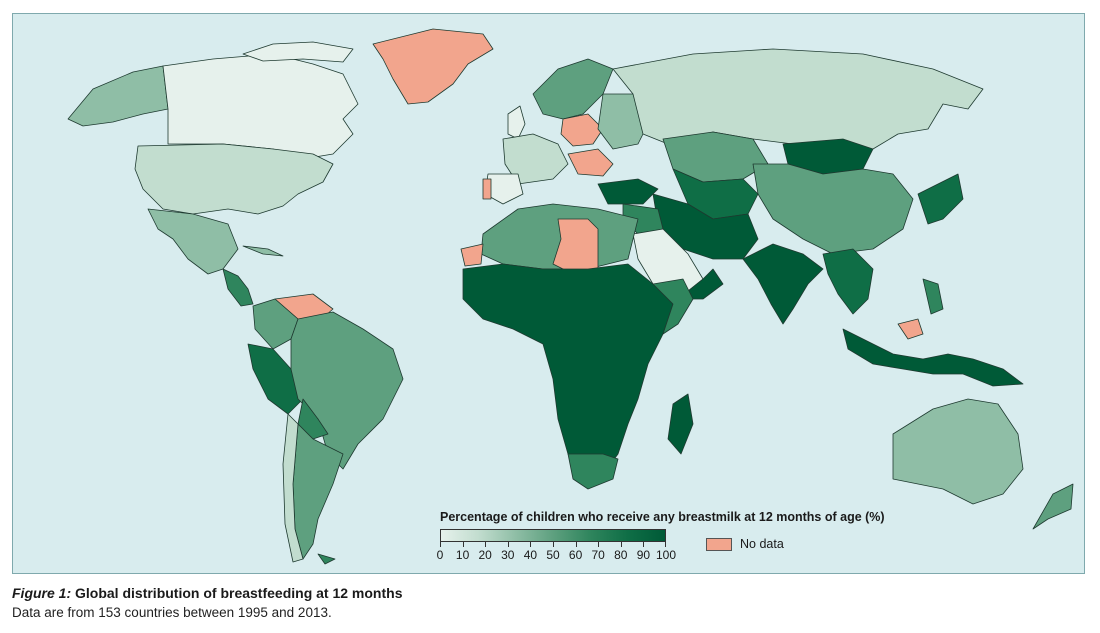 Image resolution: width=1100 pixels, height=633 pixels. What do you see at coordinates (263, 251) in the screenshot?
I see `region-cuba` at bounding box center [263, 251].